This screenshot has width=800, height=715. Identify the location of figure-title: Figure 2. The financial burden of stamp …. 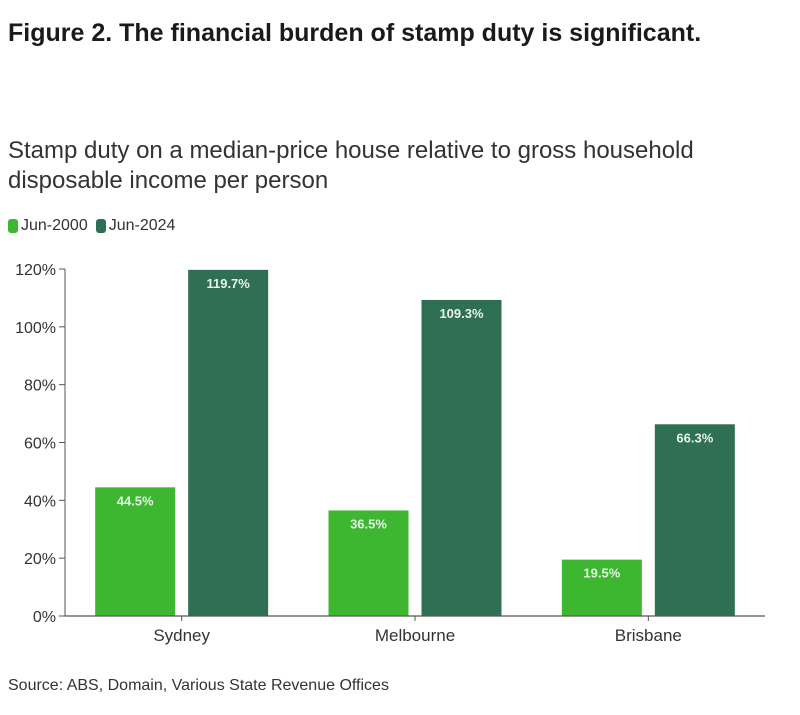
(355, 33).